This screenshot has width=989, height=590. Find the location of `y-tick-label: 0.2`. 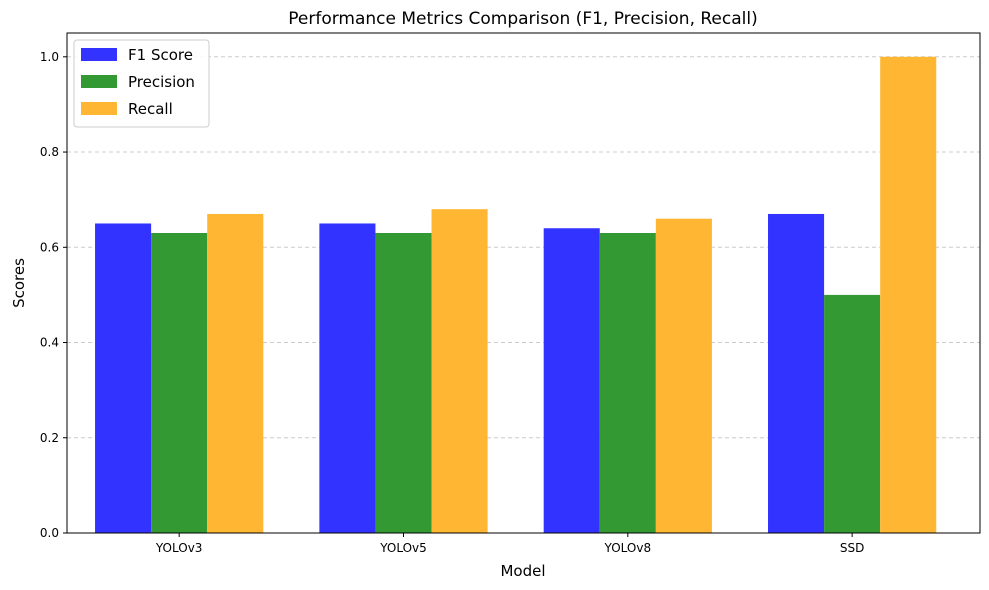

y-tick-label: 0.2 is located at coordinates (49, 438).